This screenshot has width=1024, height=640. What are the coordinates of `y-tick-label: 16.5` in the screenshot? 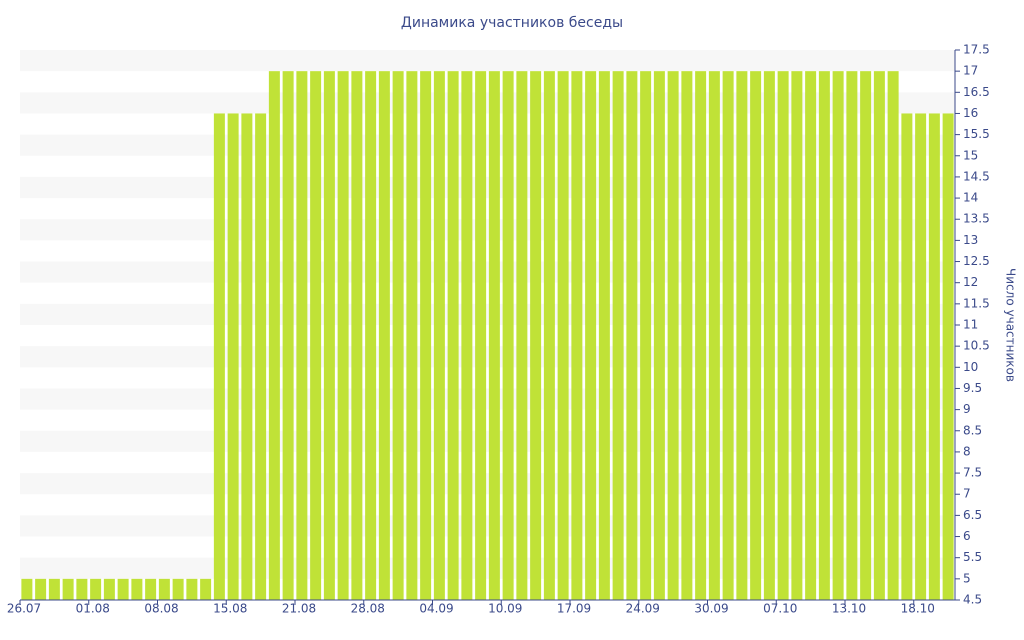 It's located at (976, 92).